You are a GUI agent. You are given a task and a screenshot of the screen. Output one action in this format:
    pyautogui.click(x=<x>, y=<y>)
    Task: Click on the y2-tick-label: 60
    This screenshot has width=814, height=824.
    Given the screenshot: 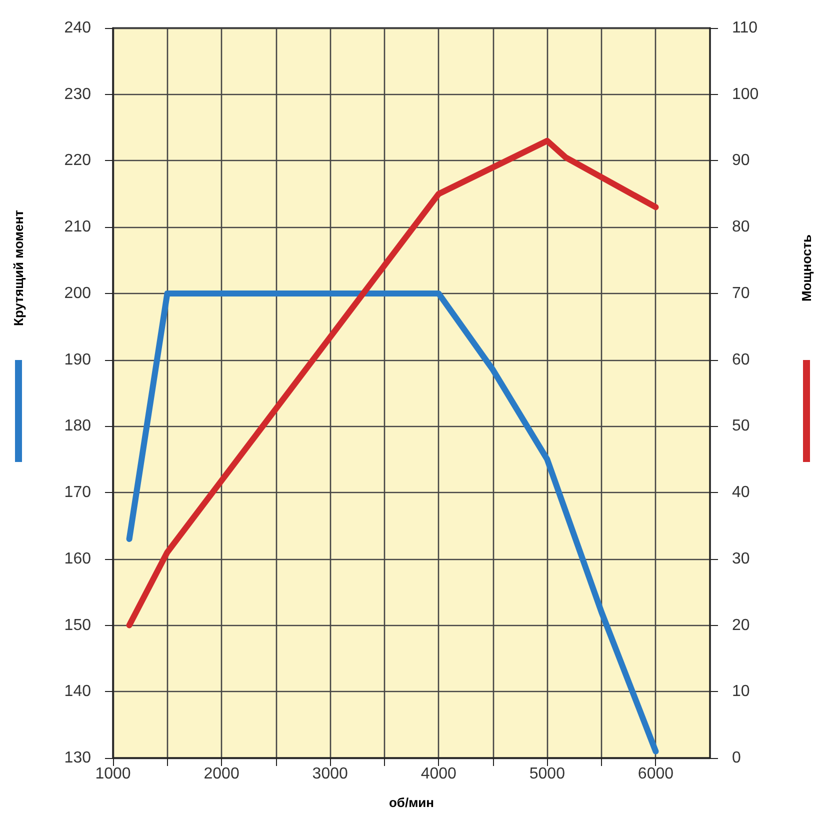 What is the action you would take?
    pyautogui.click(x=741, y=359)
    